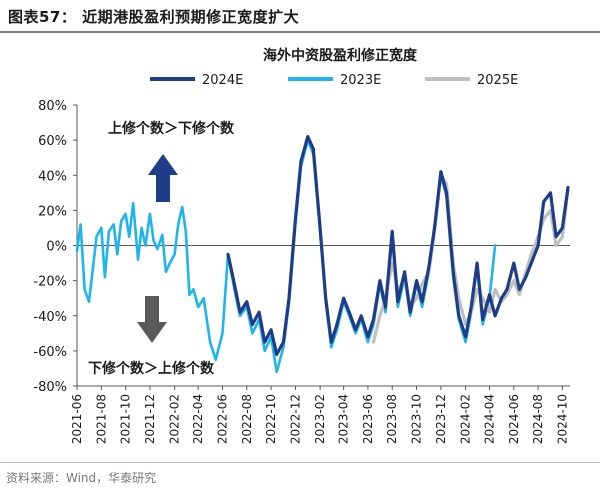 The width and height of the screenshot is (600, 493). What do you see at coordinates (368, 419) in the screenshot?
I see `x-tick-label: 2023-06` at bounding box center [368, 419].